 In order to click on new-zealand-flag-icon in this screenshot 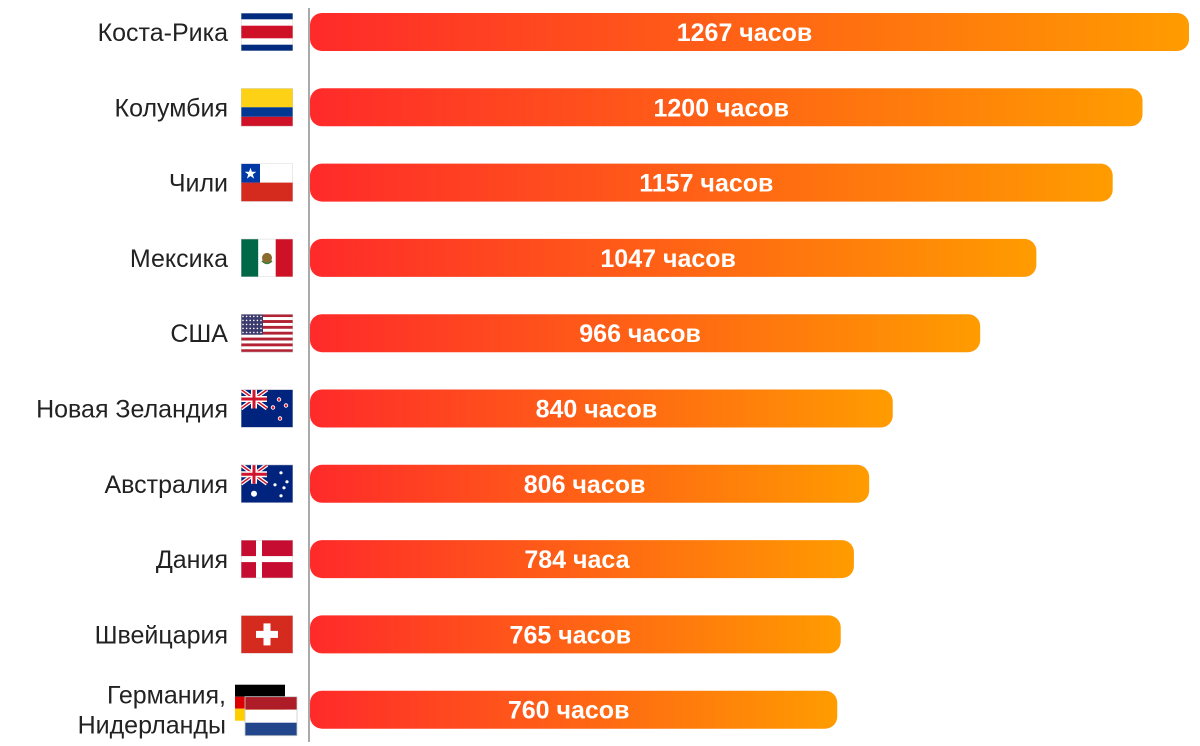, I will do `click(267, 408)`.